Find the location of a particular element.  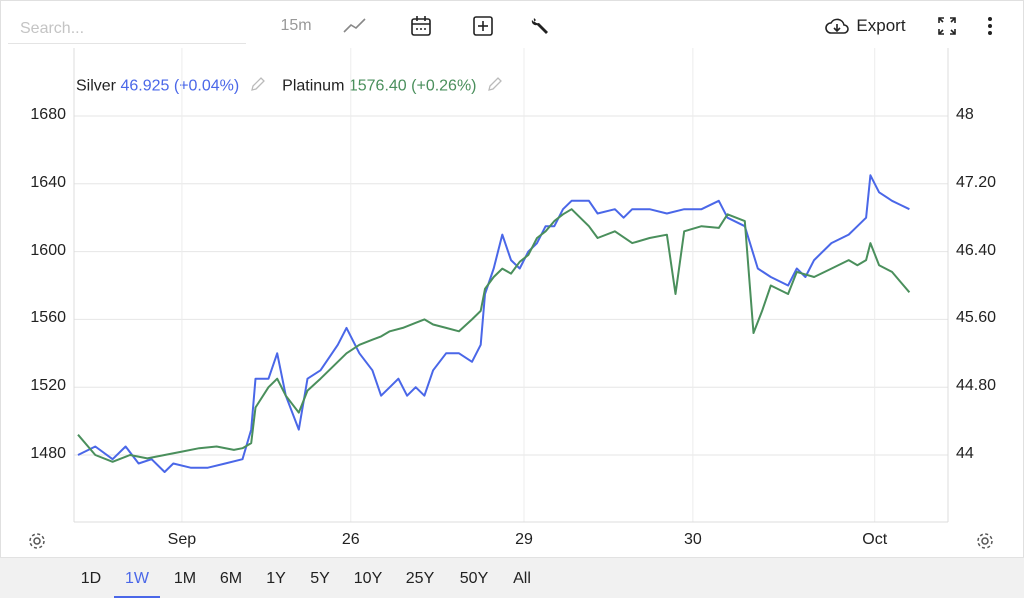

calendar-icon is located at coordinates (421, 26).